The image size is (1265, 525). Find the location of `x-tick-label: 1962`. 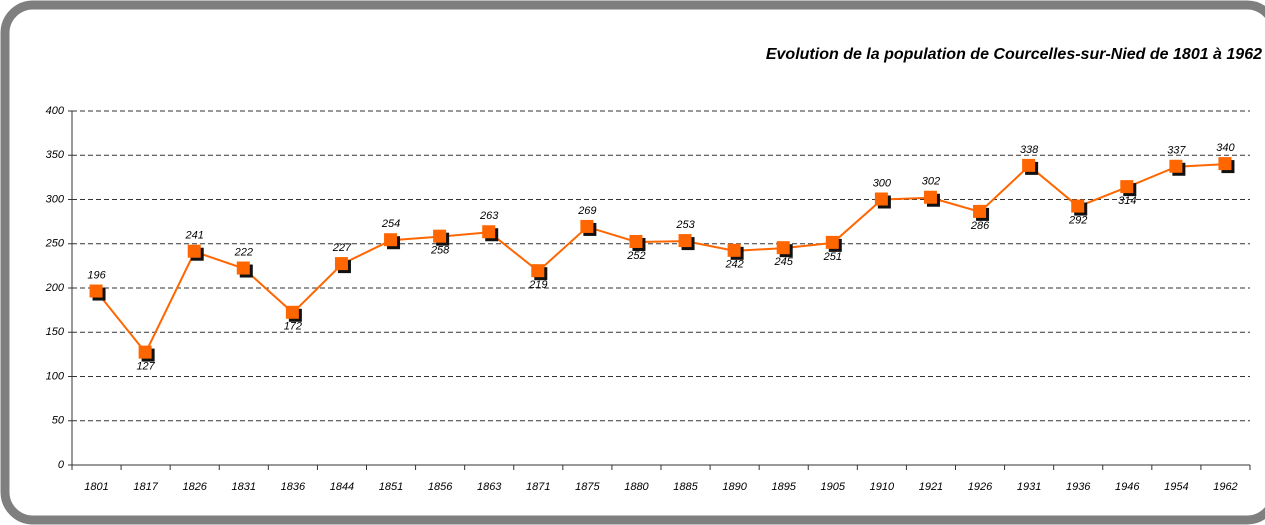

x-tick-label: 1962 is located at coordinates (1225, 487).